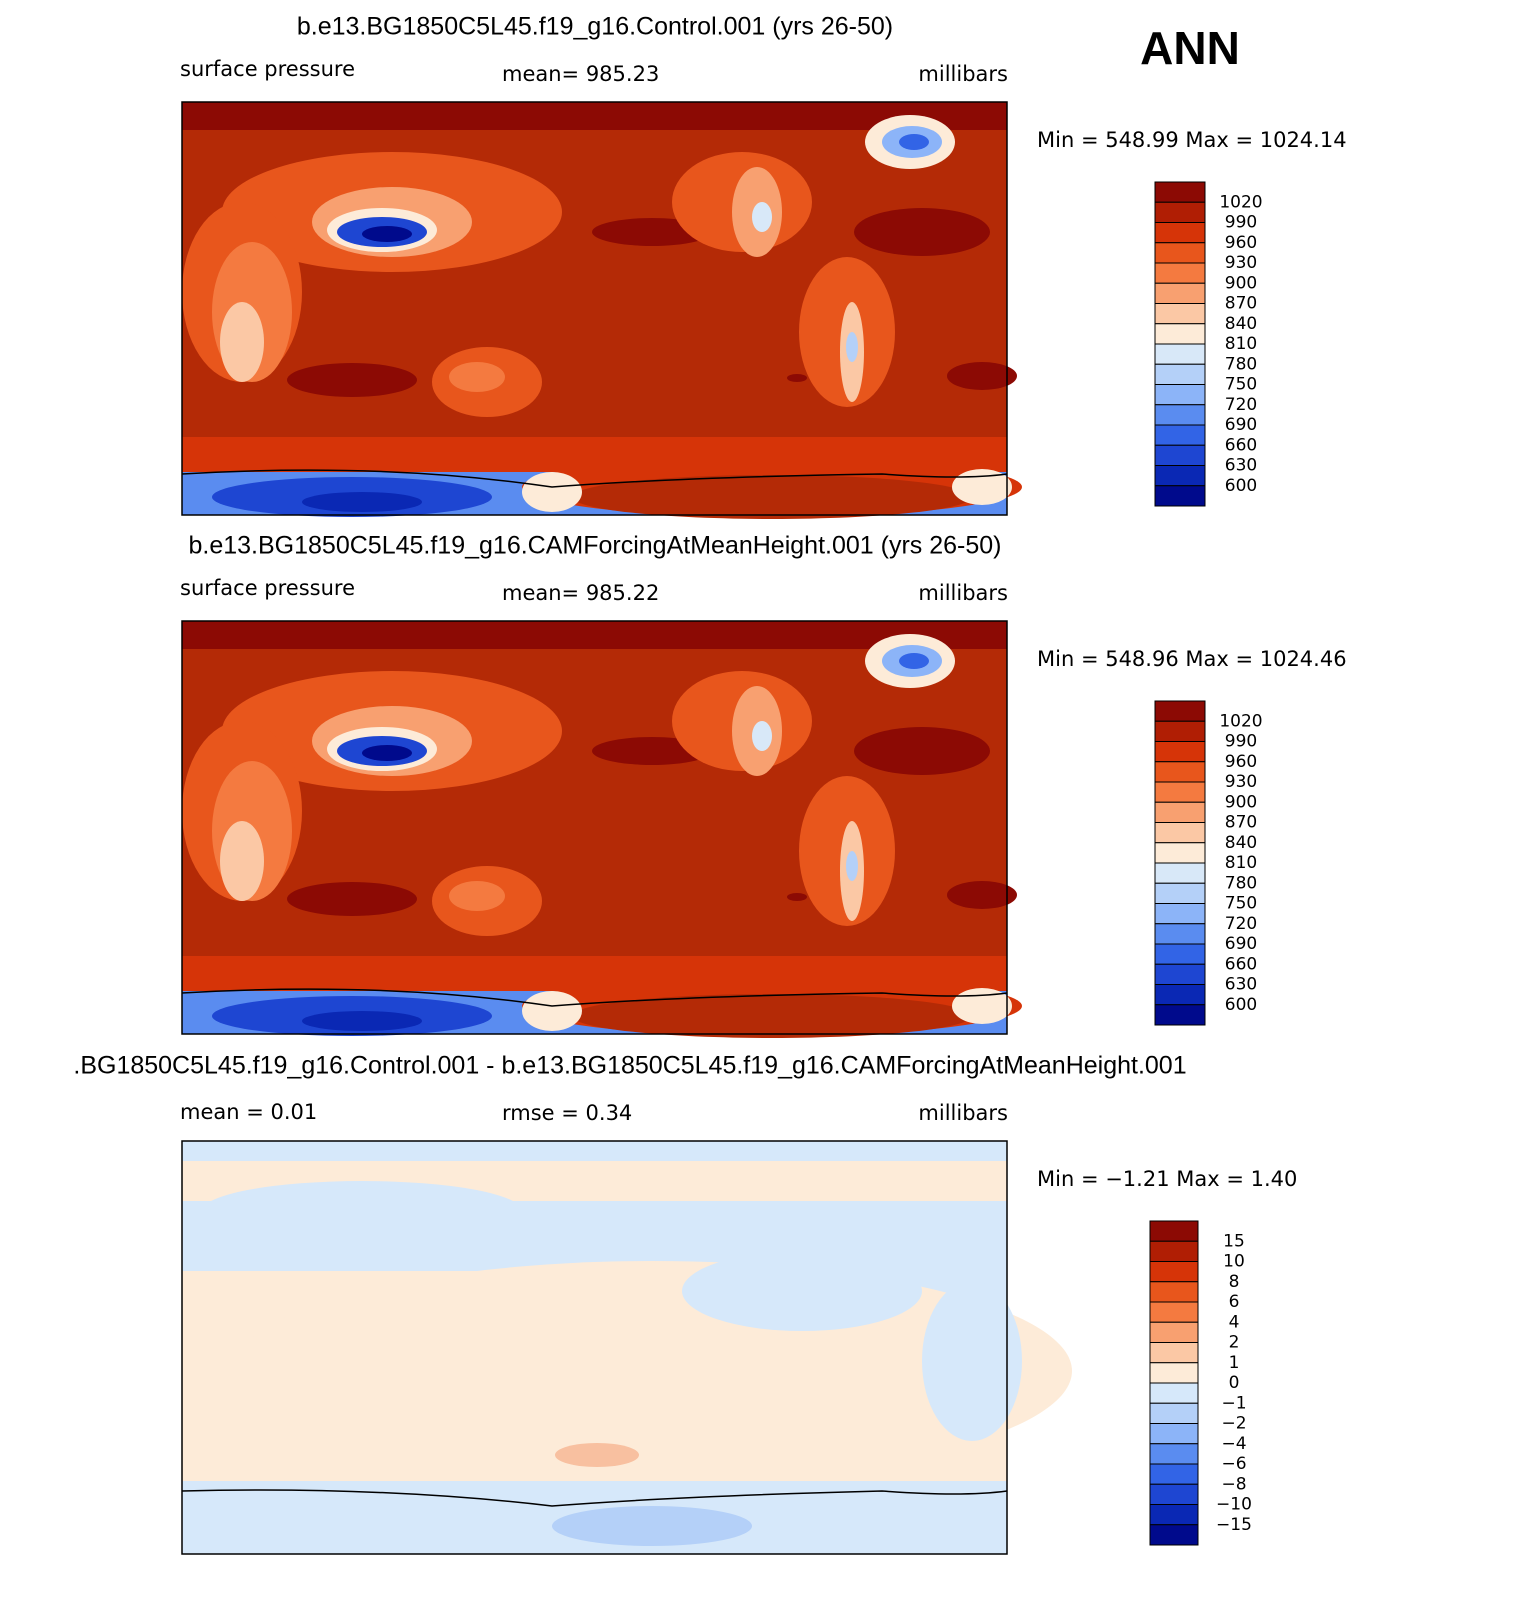 The height and width of the screenshot is (1619, 1538). I want to click on colorbar-label: 960, so click(1241, 243).